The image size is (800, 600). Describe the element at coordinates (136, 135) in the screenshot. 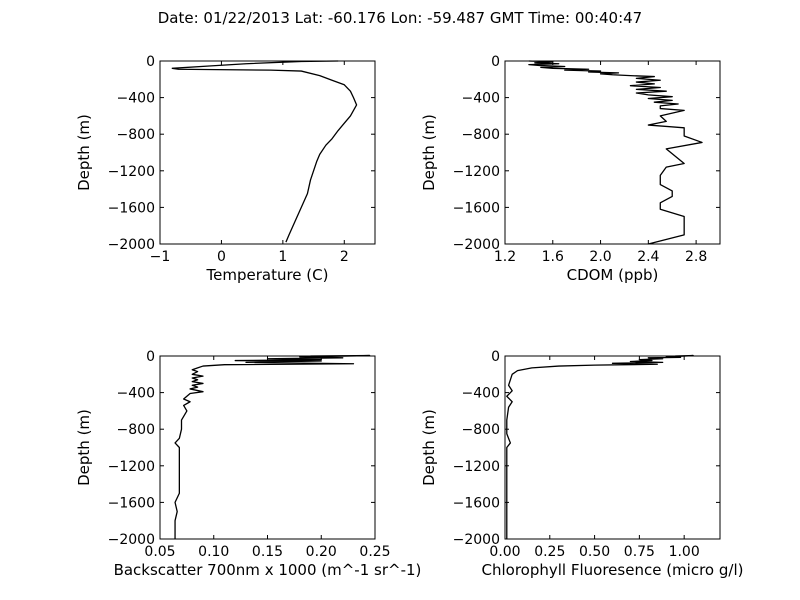

I see `temperature-ytick-label: −800` at that location.